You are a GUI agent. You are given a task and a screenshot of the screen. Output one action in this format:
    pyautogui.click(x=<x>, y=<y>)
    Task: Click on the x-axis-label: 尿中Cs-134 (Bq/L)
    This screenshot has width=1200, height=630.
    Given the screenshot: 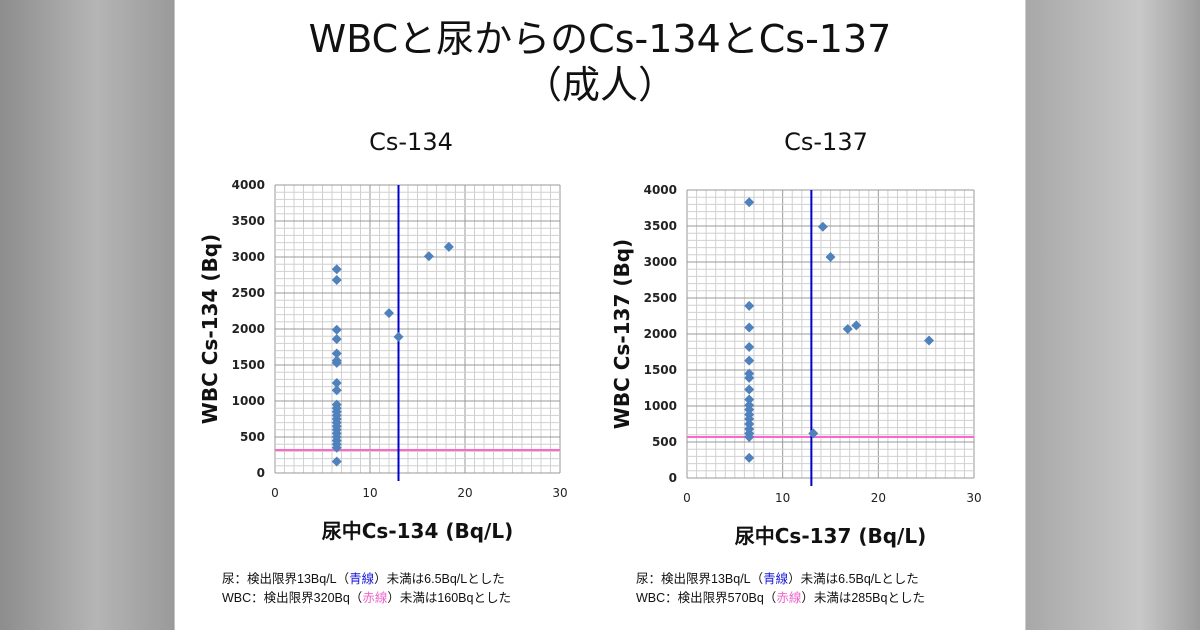 What is the action you would take?
    pyautogui.click(x=417, y=531)
    